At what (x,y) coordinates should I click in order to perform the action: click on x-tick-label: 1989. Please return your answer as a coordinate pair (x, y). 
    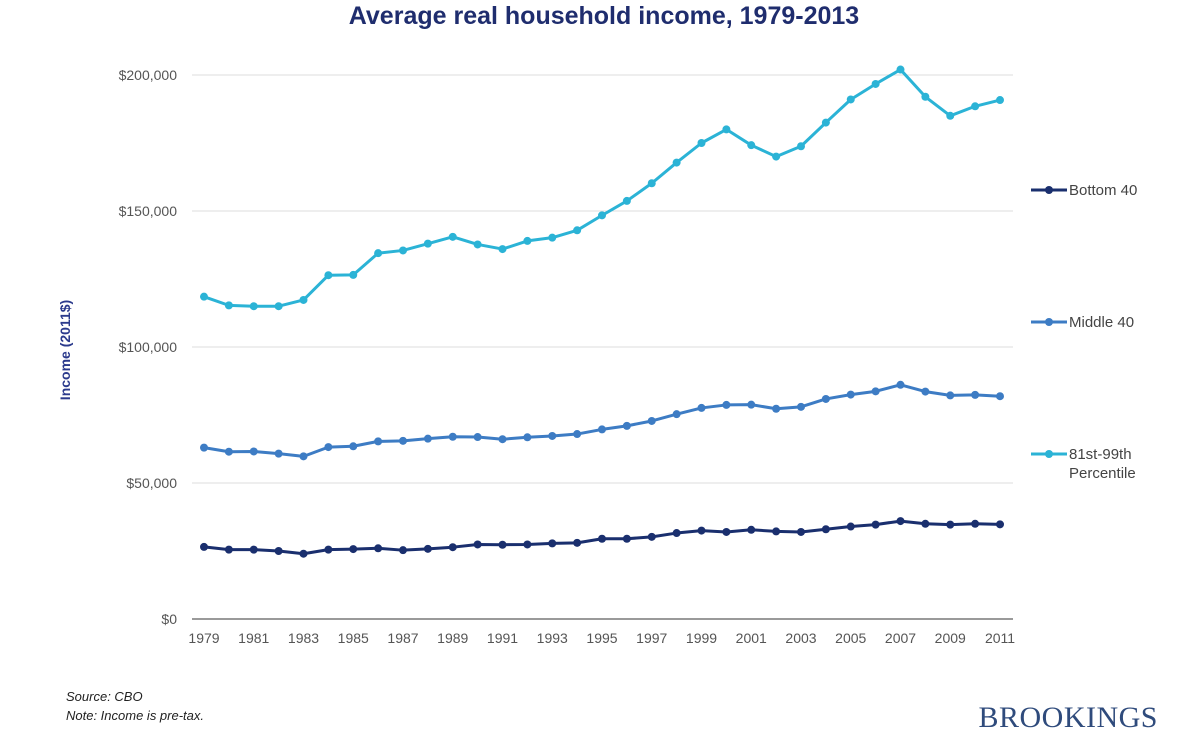
    Looking at the image, I should click on (452, 638).